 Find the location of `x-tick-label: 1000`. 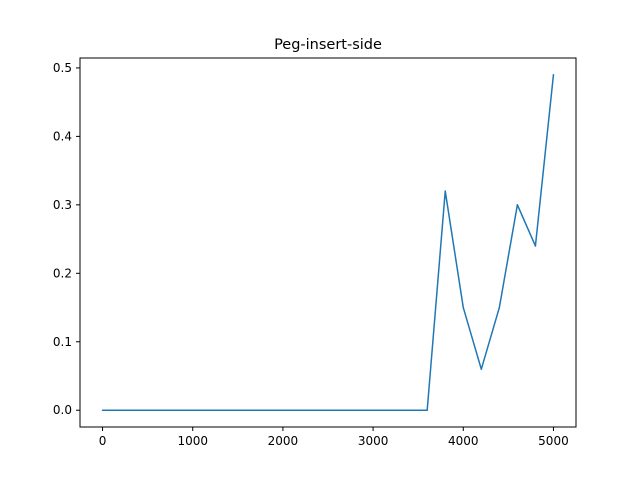

x-tick-label: 1000 is located at coordinates (192, 441).